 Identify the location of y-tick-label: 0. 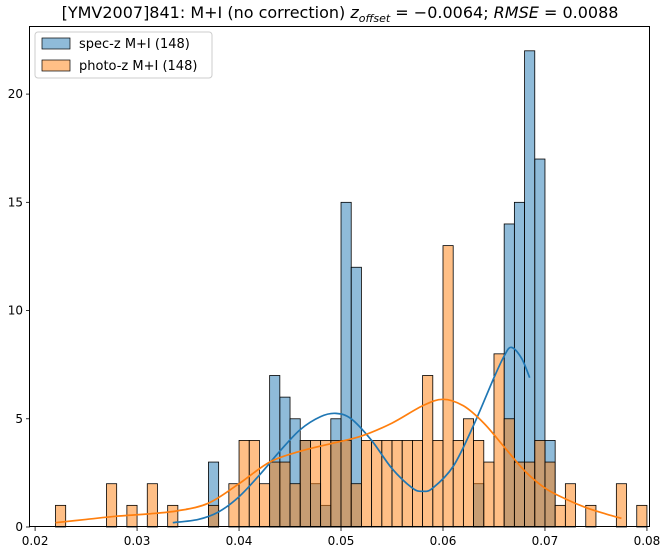
(19, 527).